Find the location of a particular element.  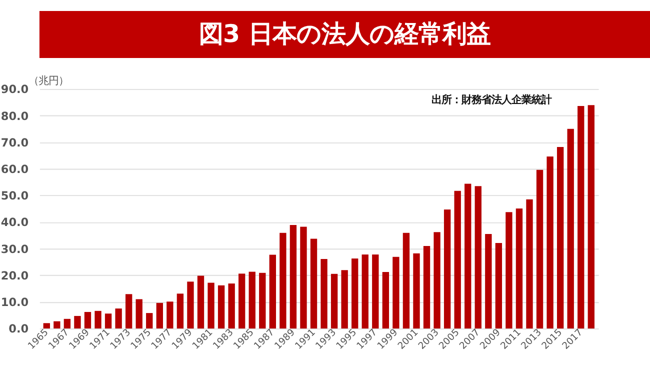

y-tick-label: 60.0 is located at coordinates (14, 169).